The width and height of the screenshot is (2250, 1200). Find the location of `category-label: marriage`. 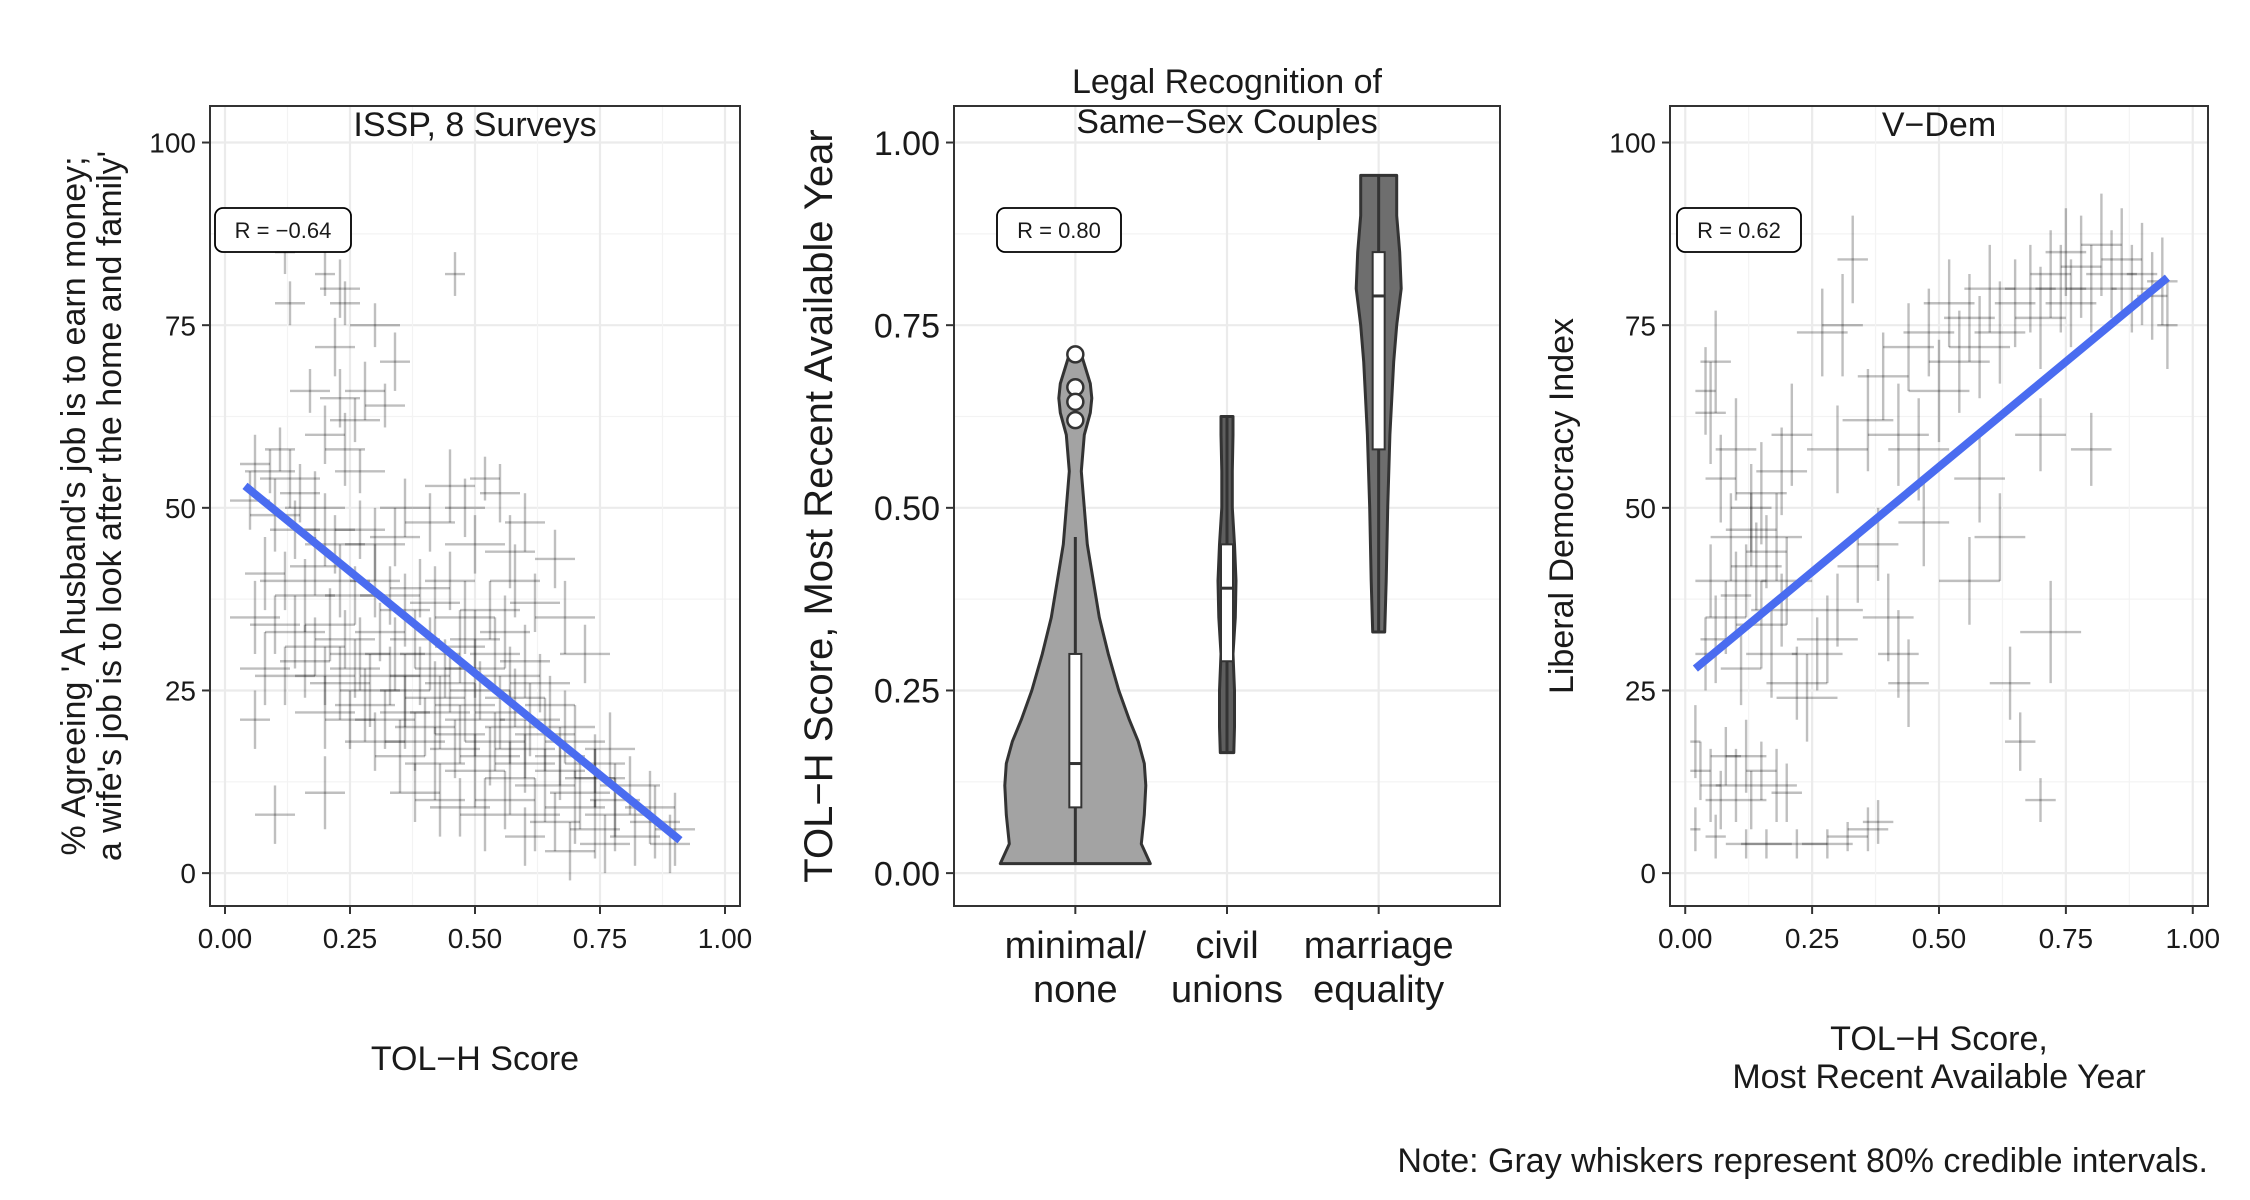

category-label: marriage is located at coordinates (1379, 946).